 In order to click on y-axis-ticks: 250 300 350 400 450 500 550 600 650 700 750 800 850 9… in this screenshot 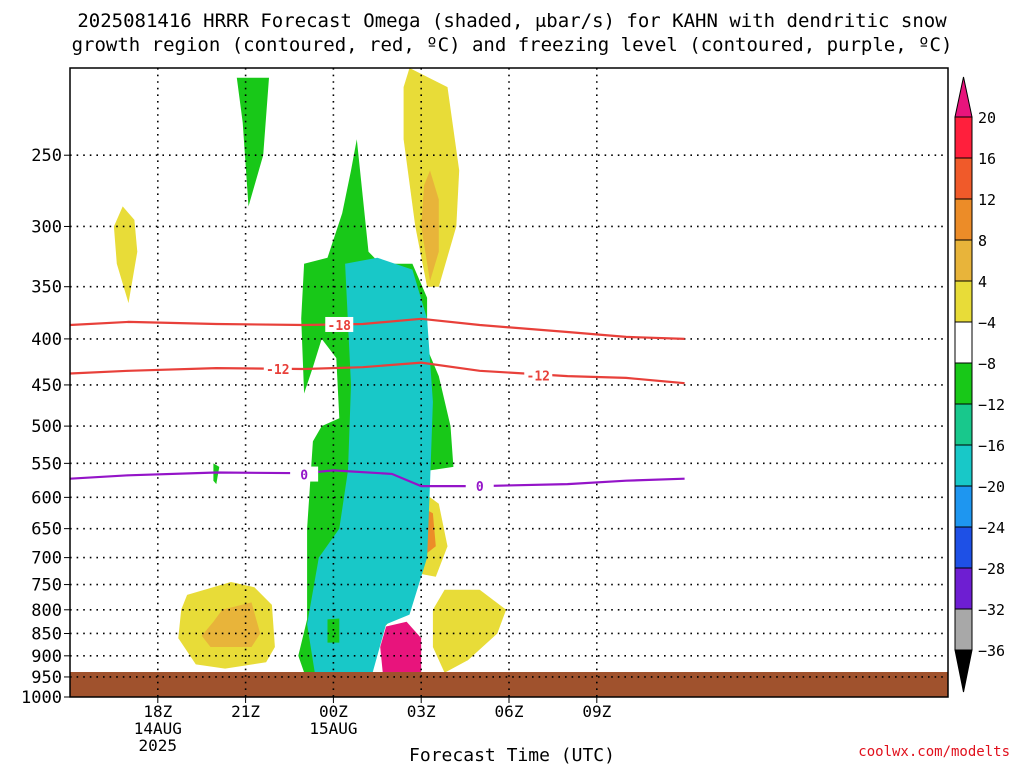, I will do `click(45, 427)`.